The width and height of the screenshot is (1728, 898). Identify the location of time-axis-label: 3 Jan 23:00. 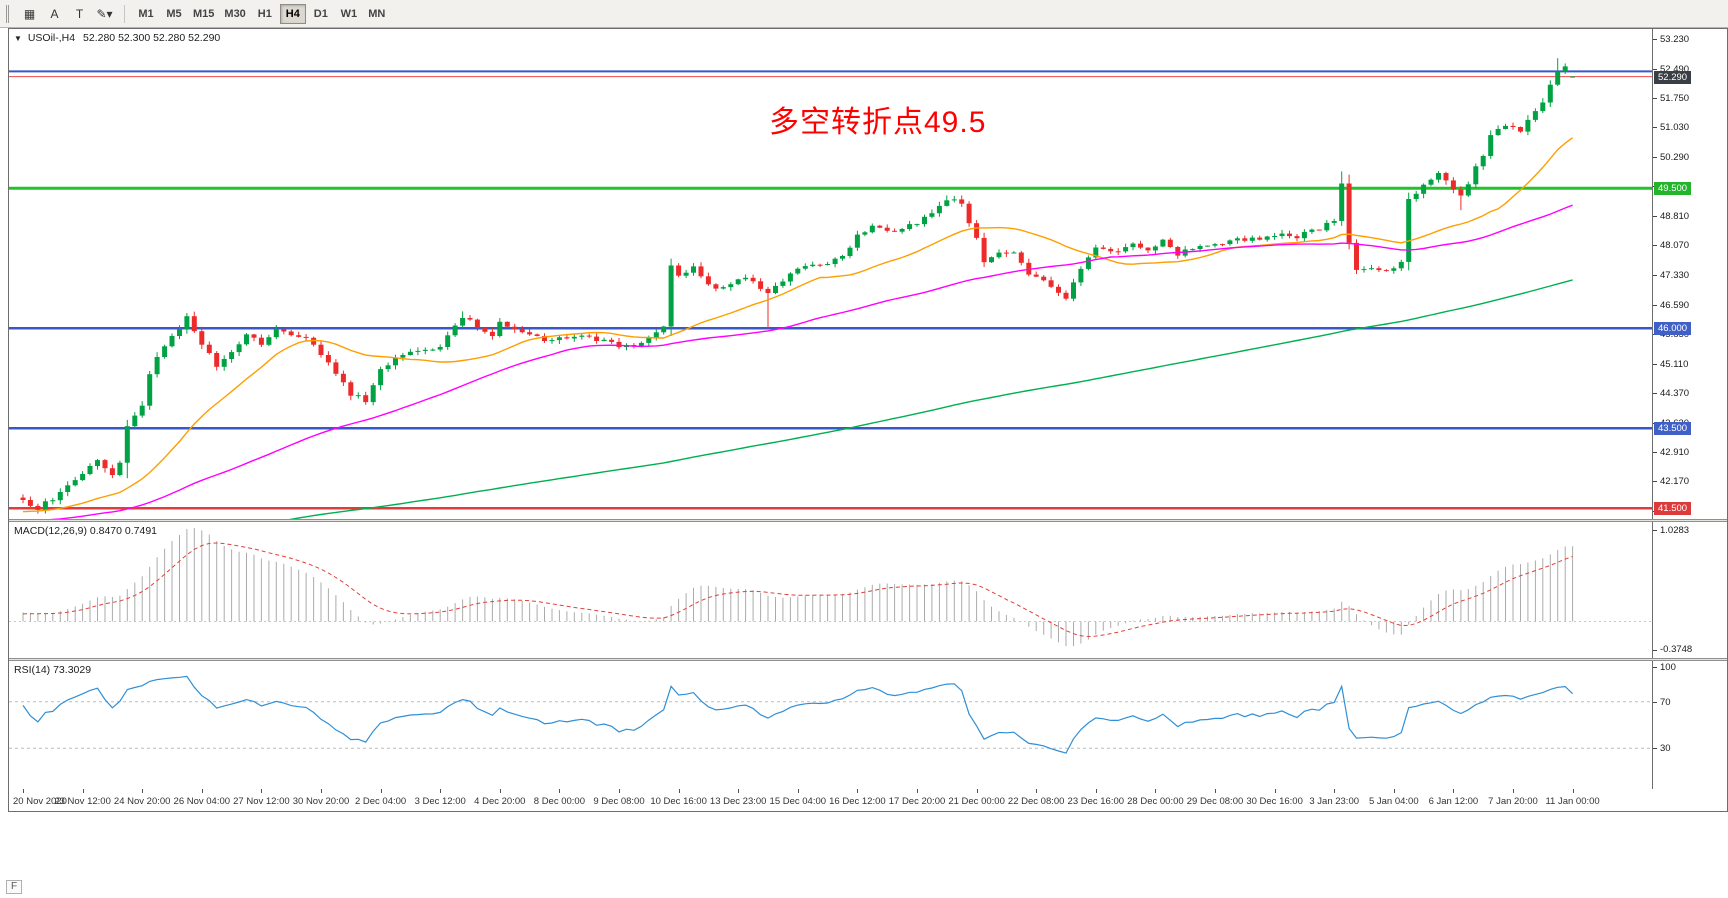
(1334, 801).